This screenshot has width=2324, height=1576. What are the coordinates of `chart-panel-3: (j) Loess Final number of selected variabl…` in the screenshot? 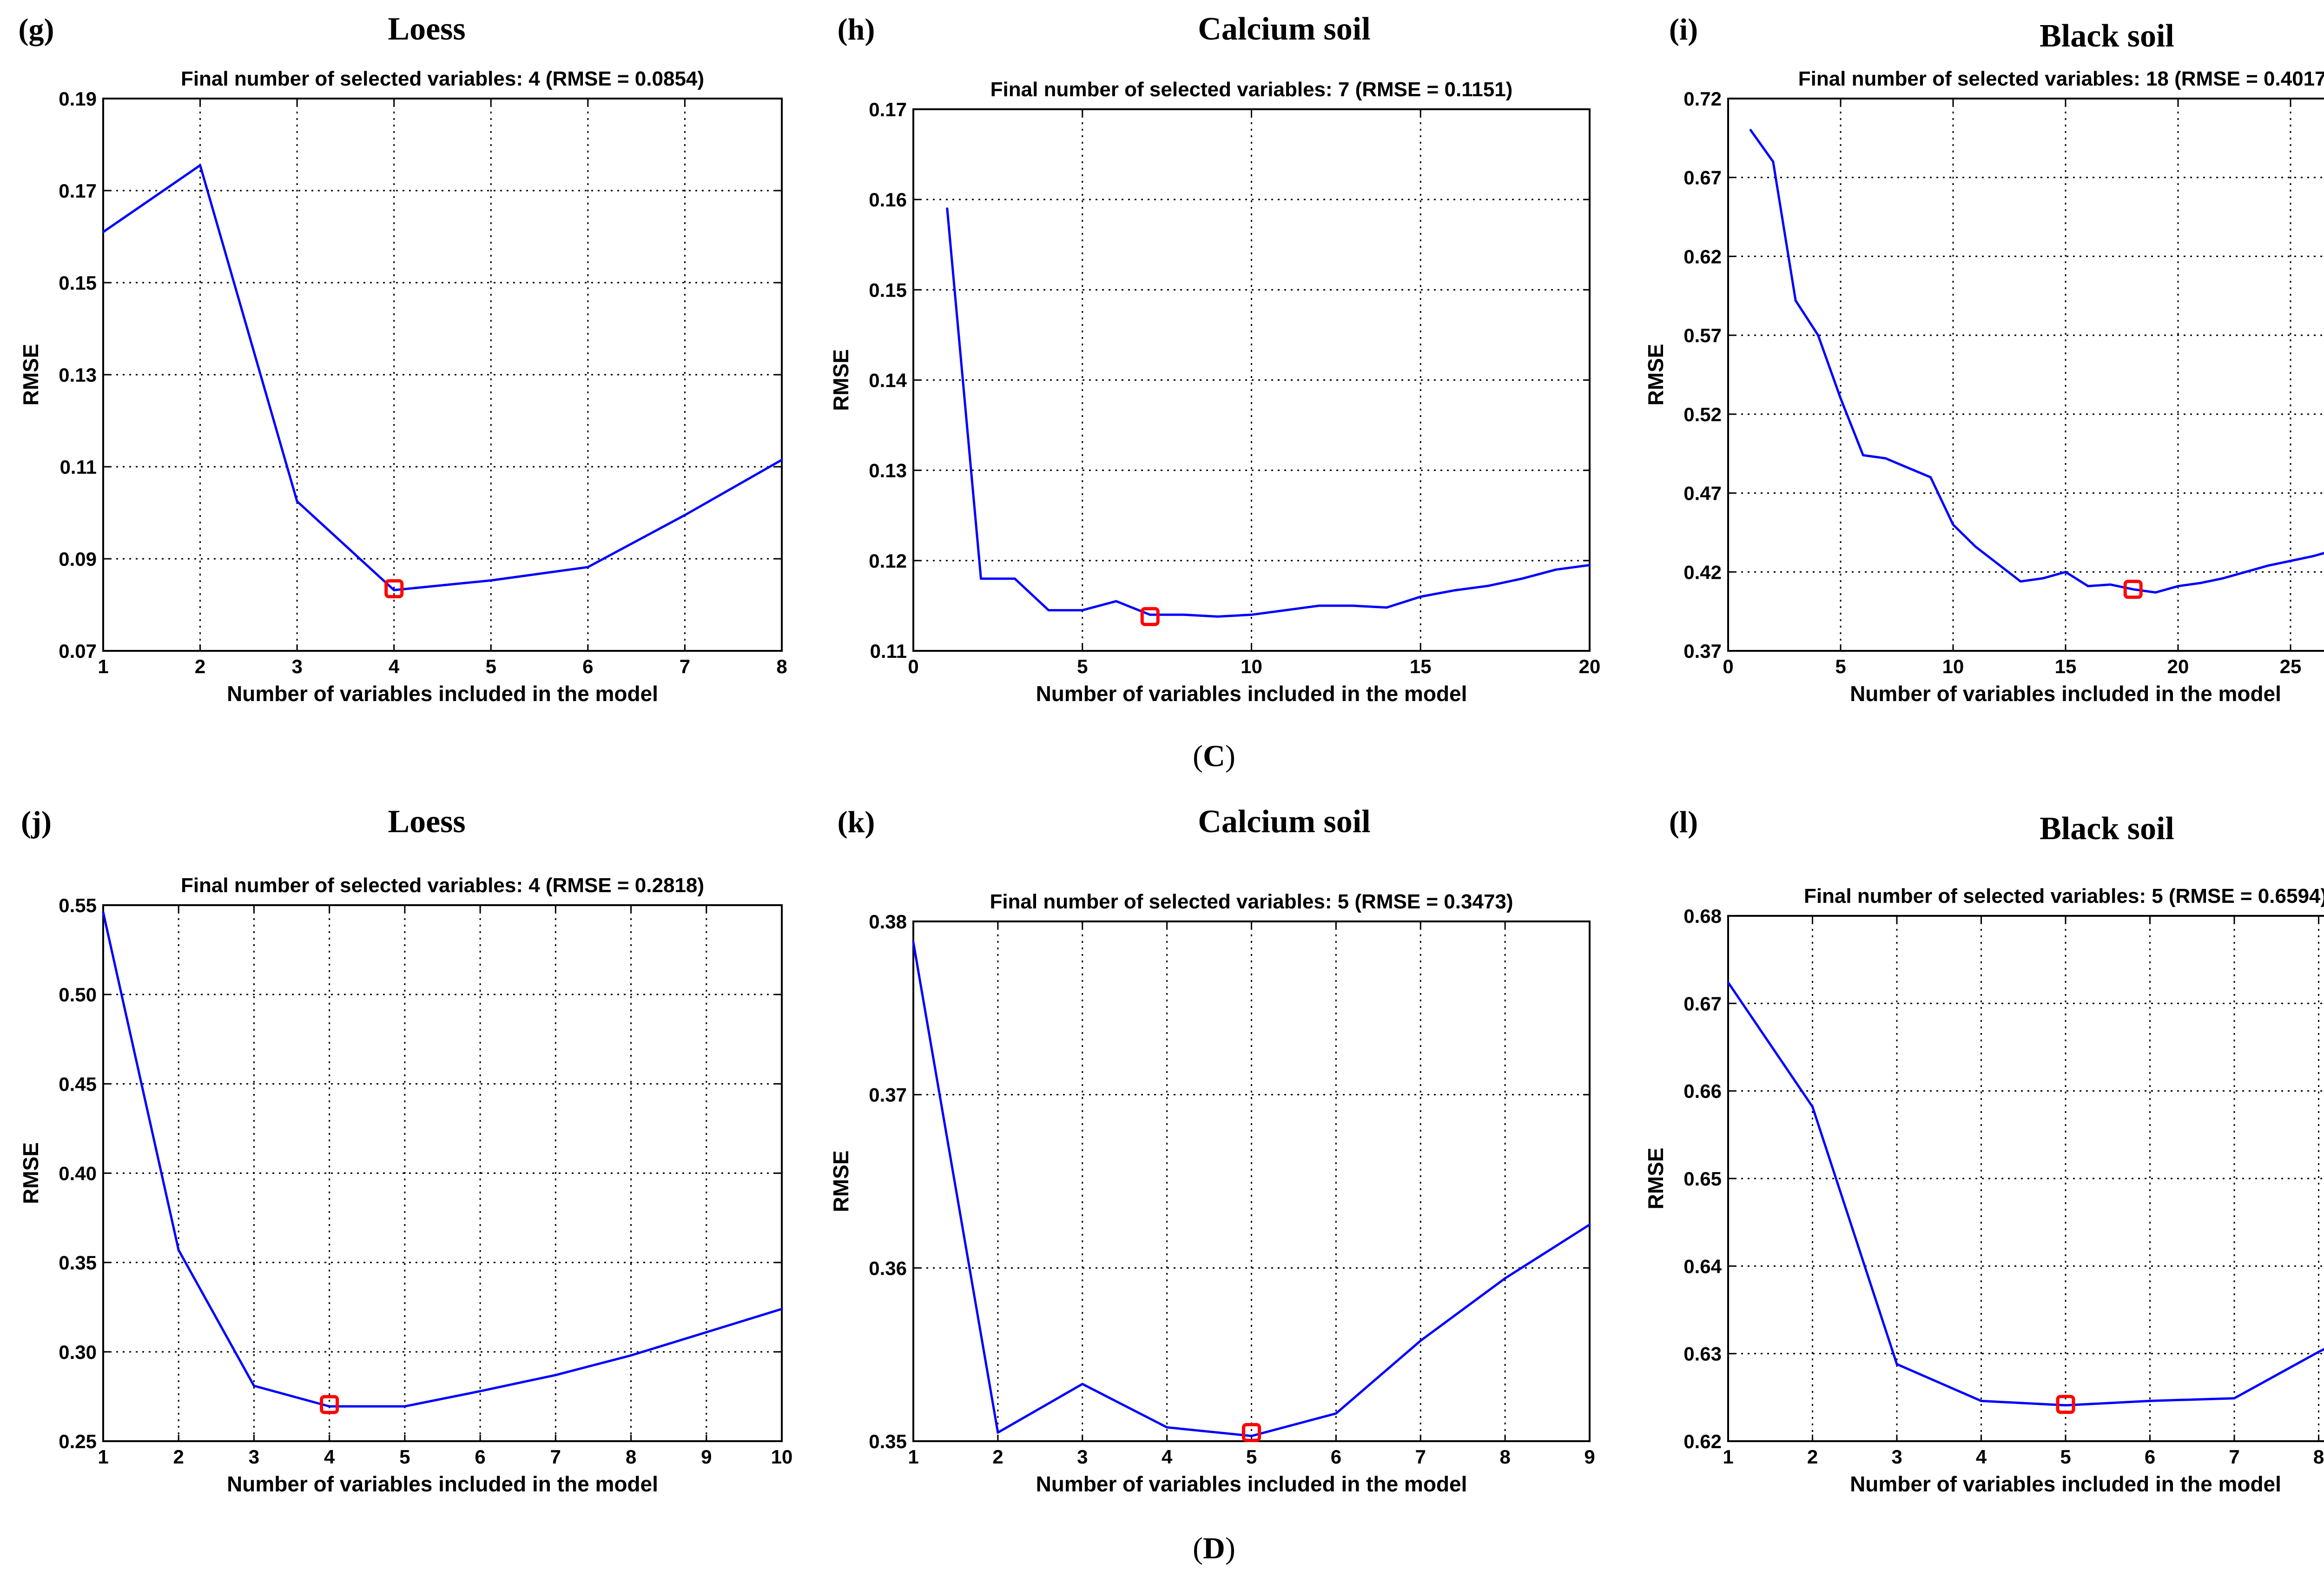 It's located at (405, 1150).